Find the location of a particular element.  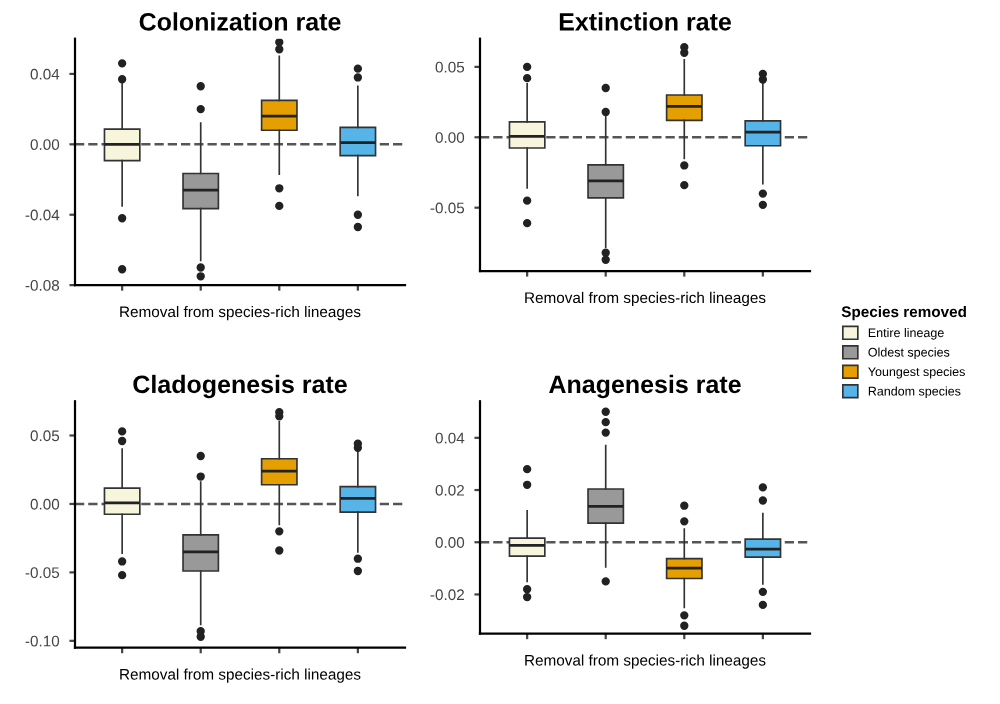

chart-title: Anagenesis rate is located at coordinates (645, 386).